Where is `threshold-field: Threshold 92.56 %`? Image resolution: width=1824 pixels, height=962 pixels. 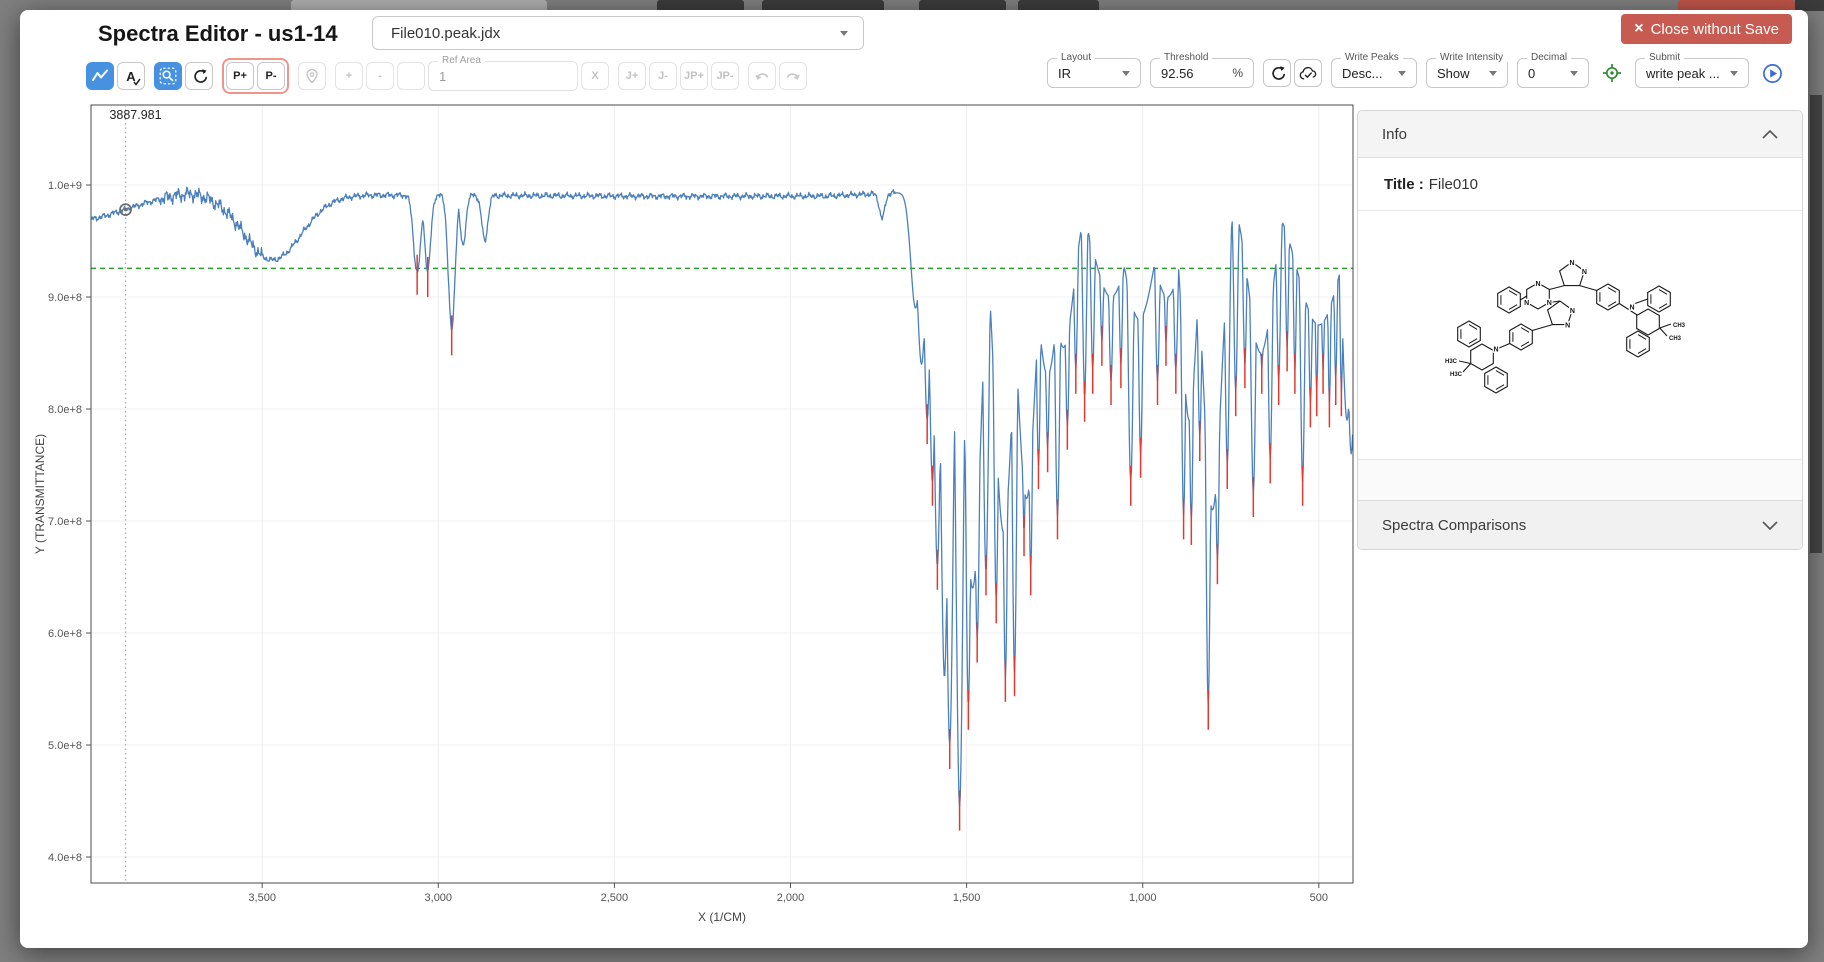
threshold-field: Threshold 92.56 % is located at coordinates (1202, 70).